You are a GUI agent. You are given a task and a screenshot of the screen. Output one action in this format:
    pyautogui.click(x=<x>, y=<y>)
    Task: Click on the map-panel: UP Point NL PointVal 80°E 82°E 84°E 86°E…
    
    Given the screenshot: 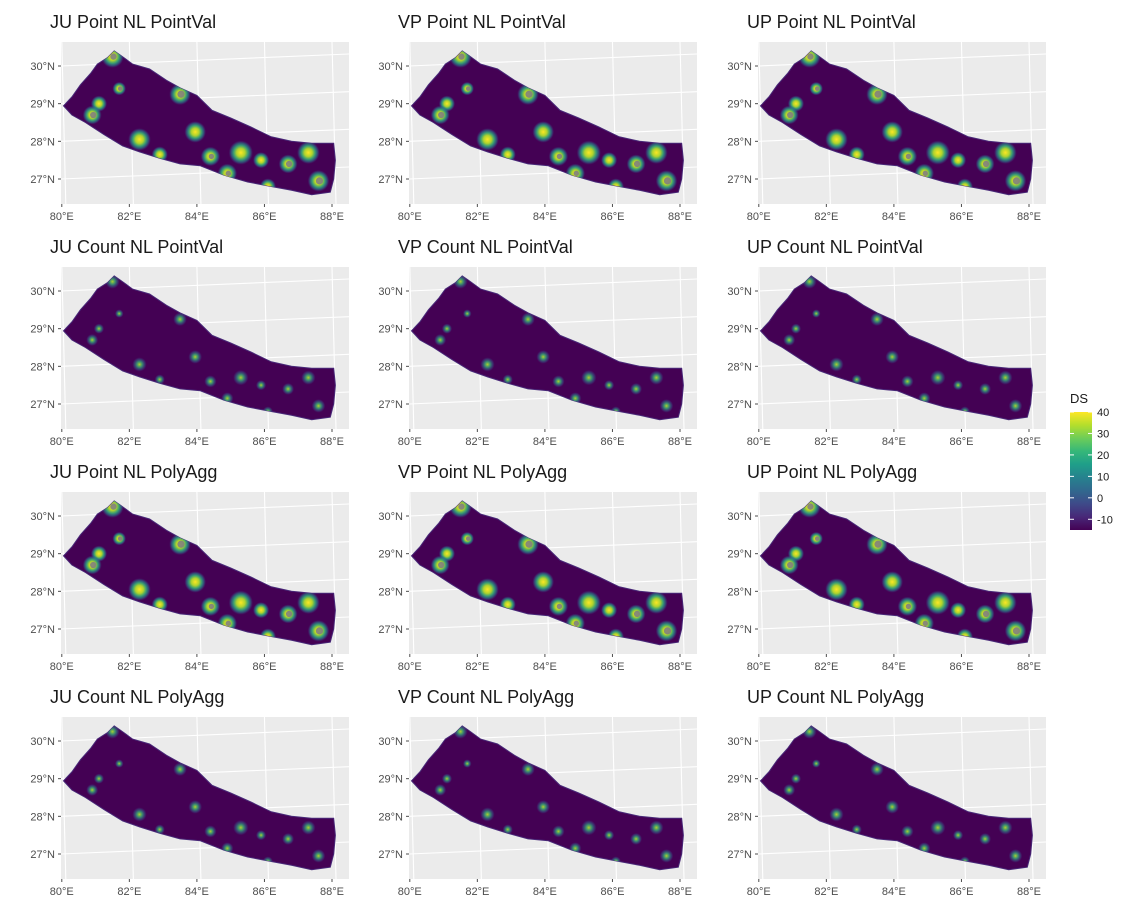 What is the action you would take?
    pyautogui.click(x=886, y=117)
    